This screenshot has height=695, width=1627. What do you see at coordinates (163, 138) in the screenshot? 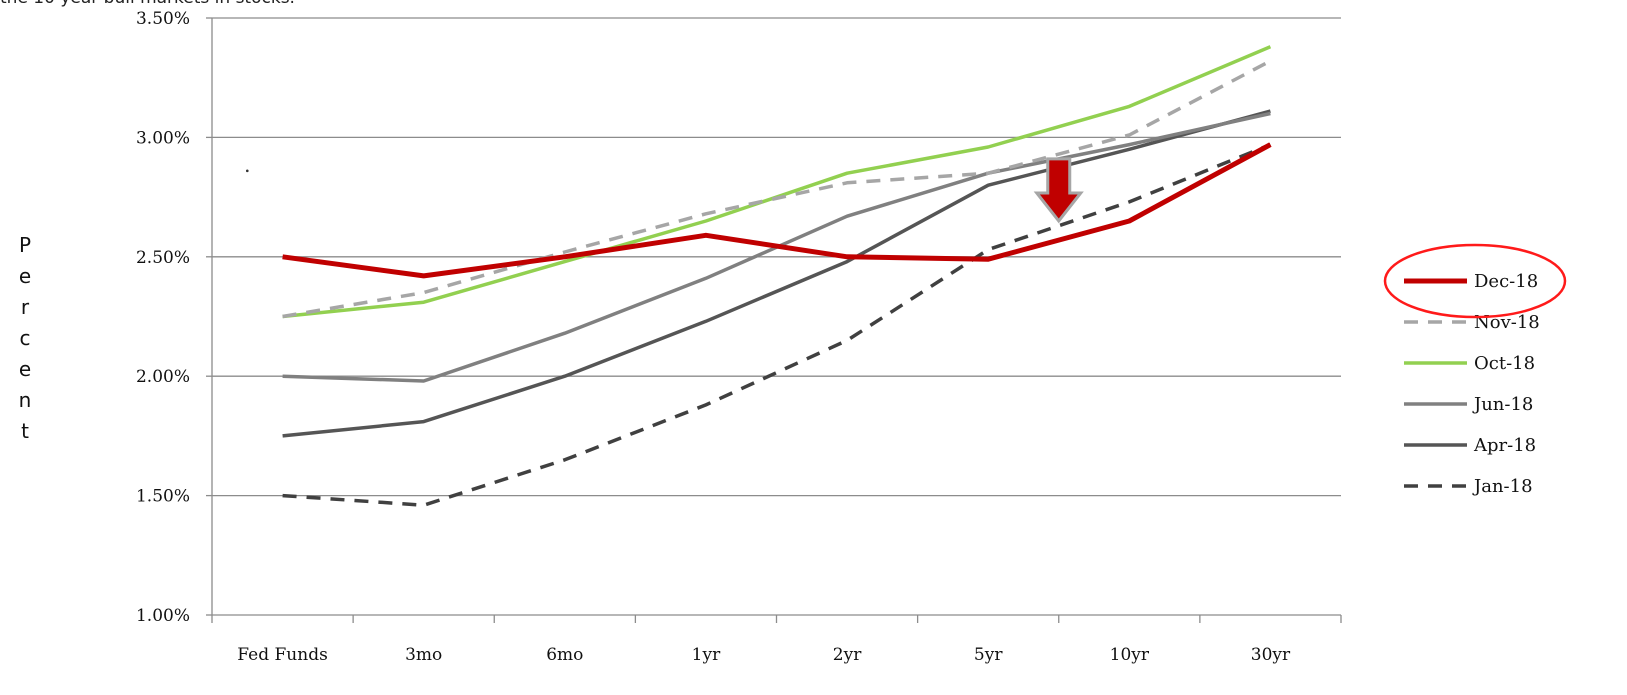
I see `y-tick-label: 3.00%` at bounding box center [163, 138].